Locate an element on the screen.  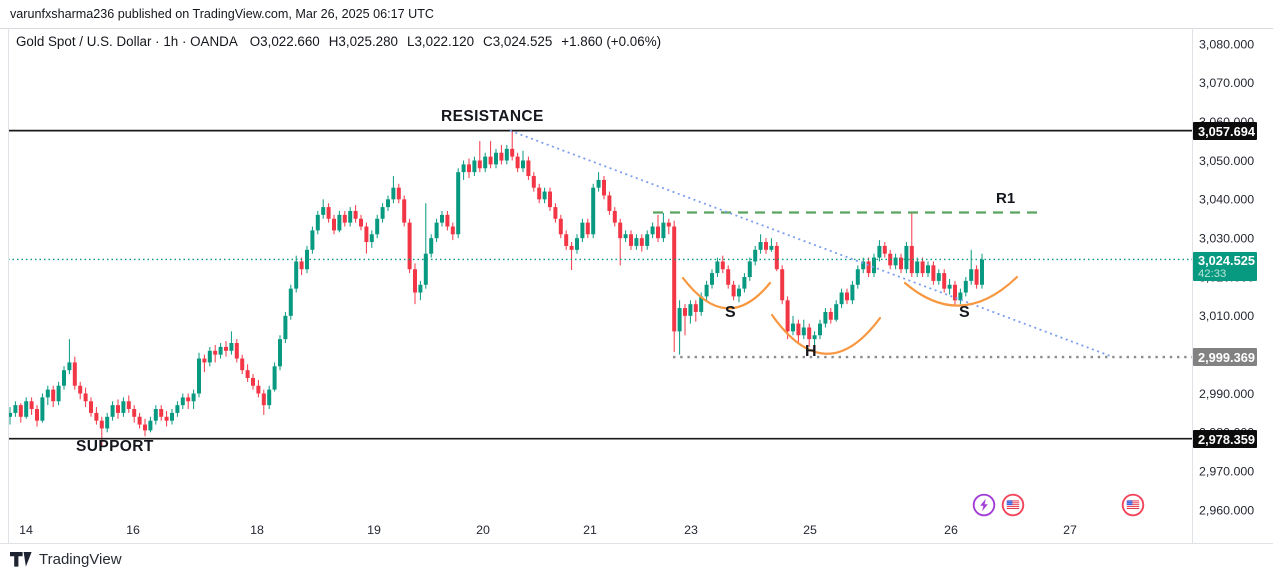
head-annotation: H is located at coordinates (811, 351).